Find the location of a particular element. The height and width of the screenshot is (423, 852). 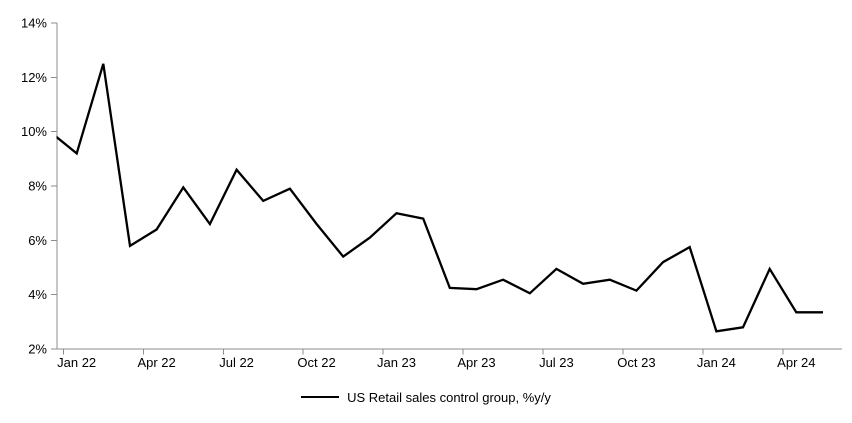

y-tick-label: 6% is located at coordinates (37, 240).